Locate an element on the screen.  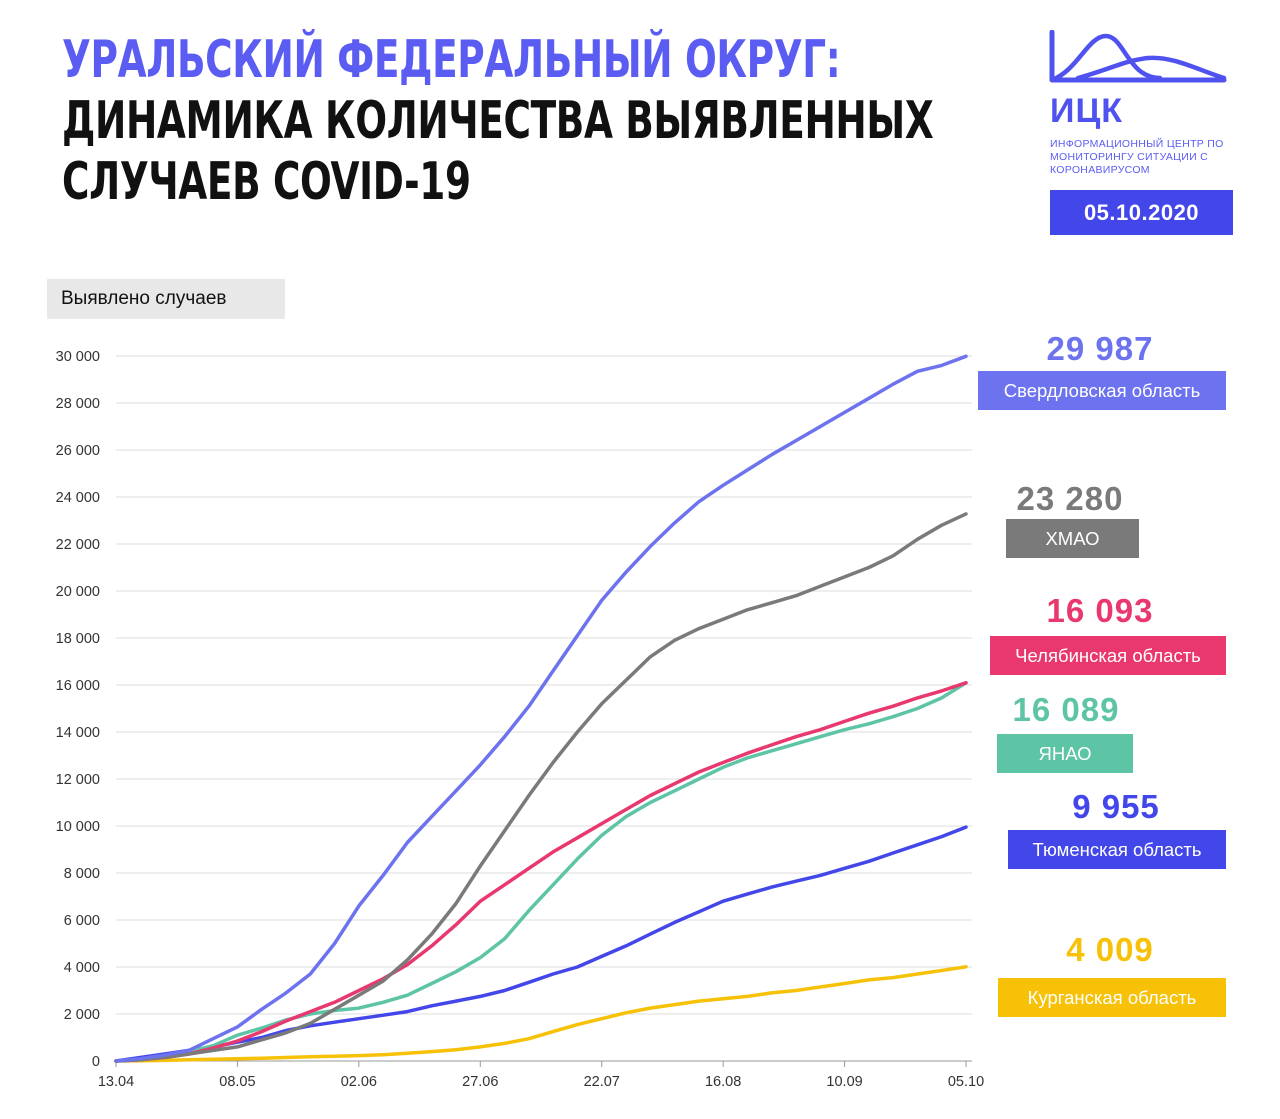
final-value-yanao: 16 089 is located at coordinates (1066, 709).